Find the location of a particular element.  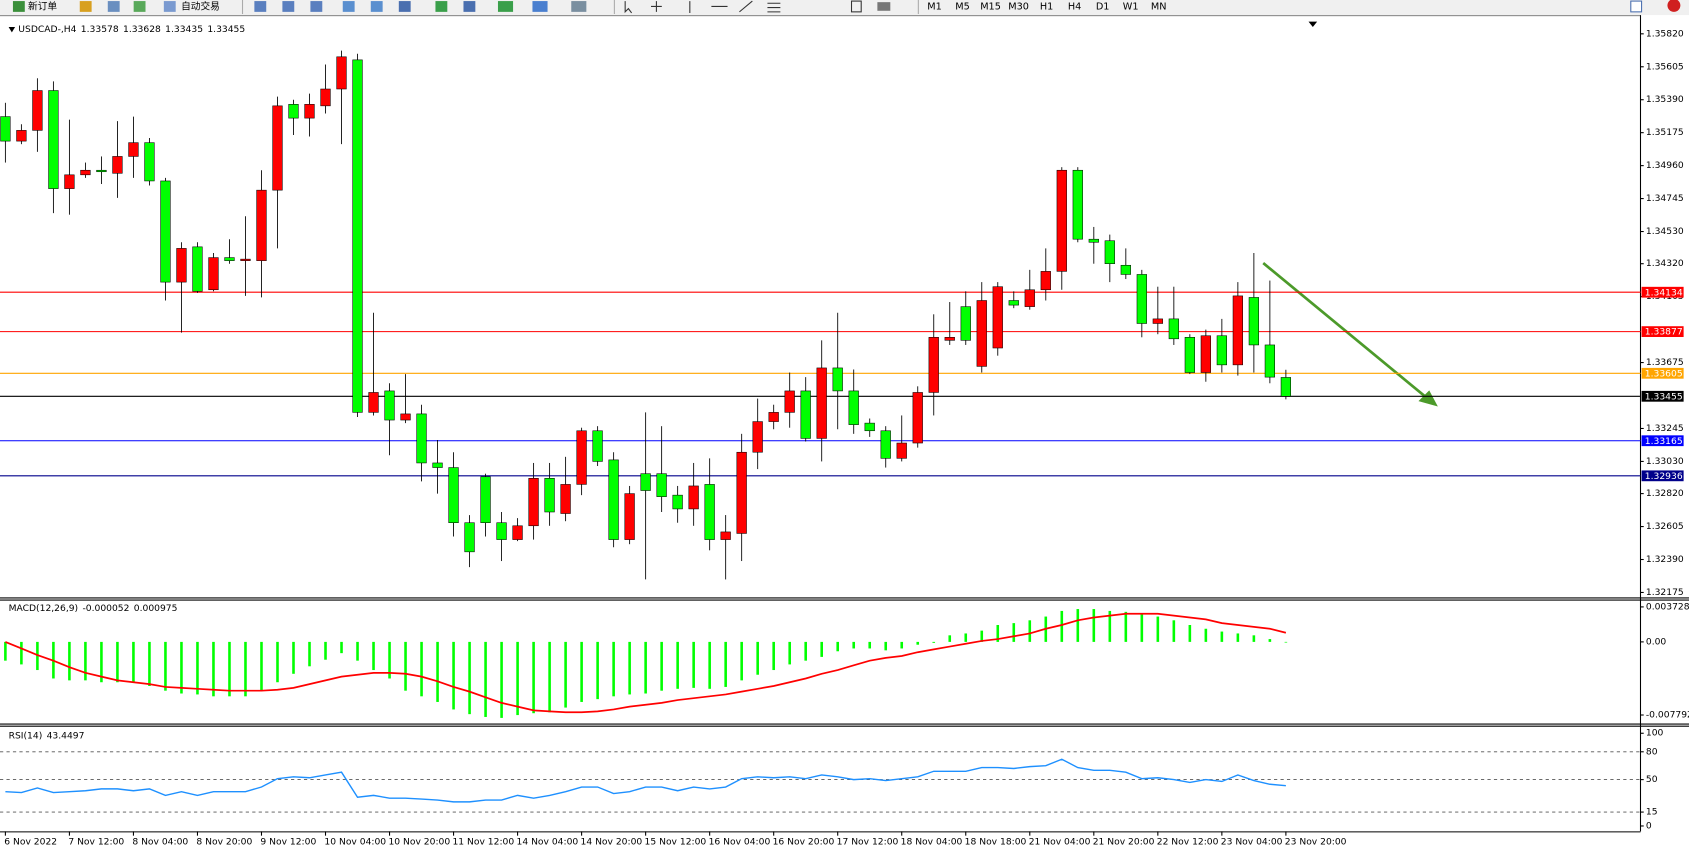

y-tick-label: 1.32605 is located at coordinates (1665, 526).